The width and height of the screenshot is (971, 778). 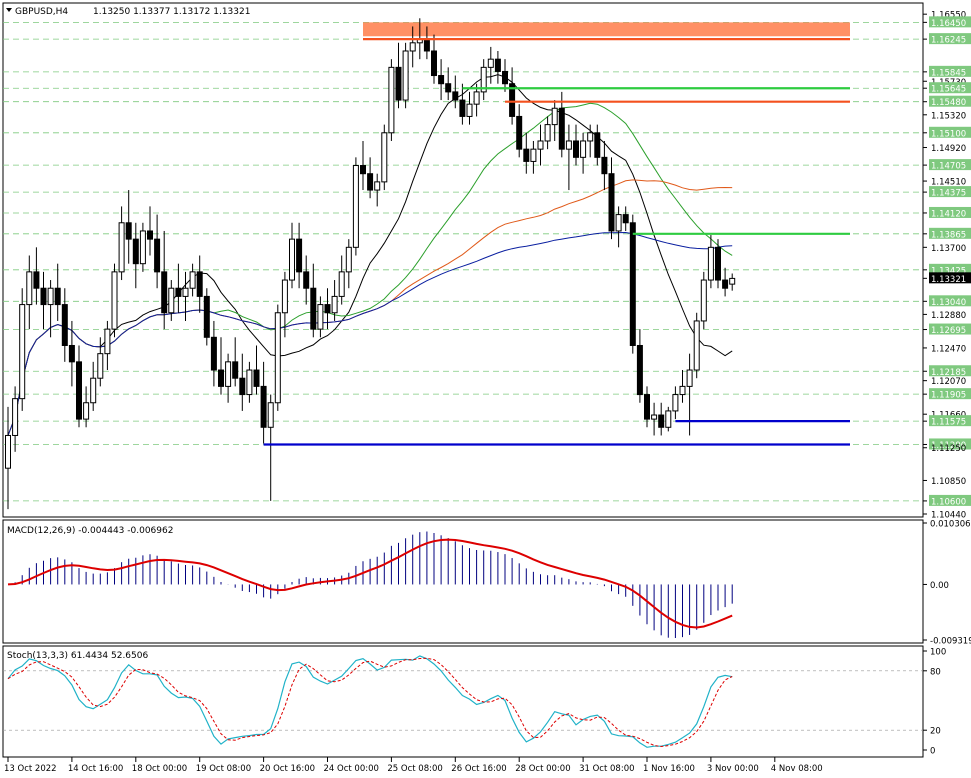 What do you see at coordinates (287, 769) in the screenshot?
I see `time-label: 20 Oct 16:00` at bounding box center [287, 769].